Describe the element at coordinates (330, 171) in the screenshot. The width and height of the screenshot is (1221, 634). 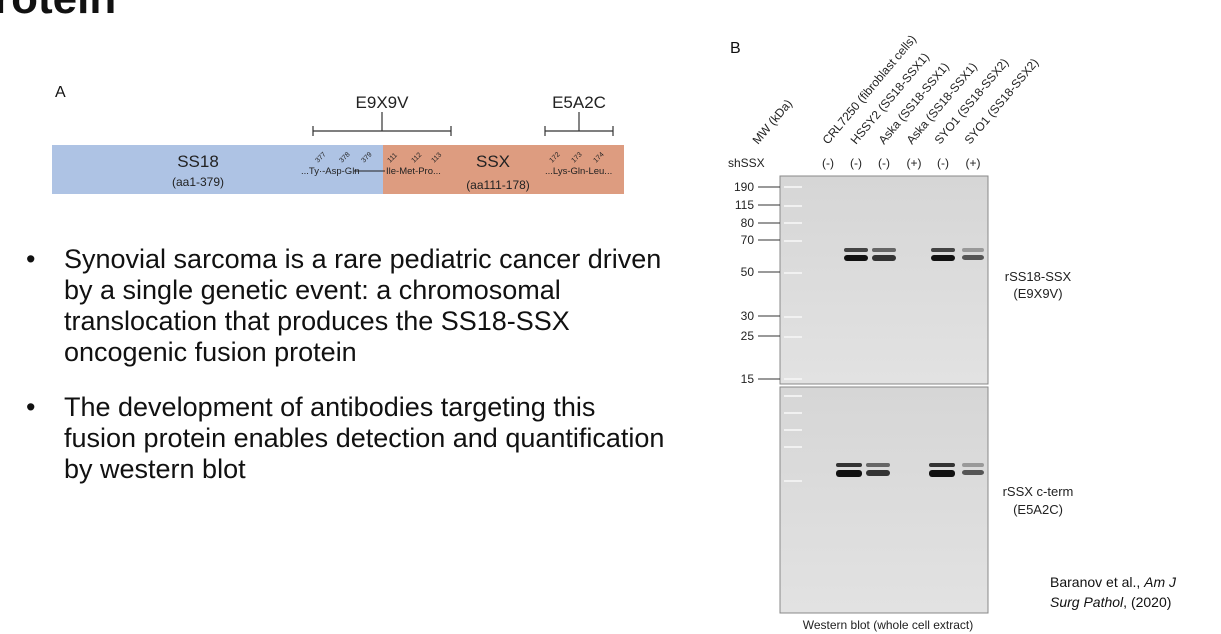
I see `seq-ss18: ...Ty·-Asp-Gln` at that location.